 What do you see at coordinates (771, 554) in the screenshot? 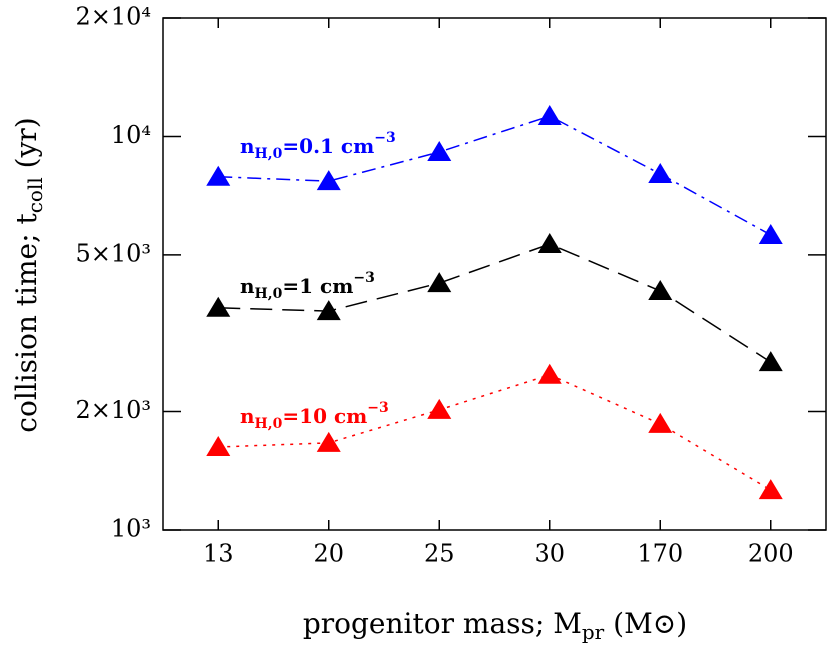
I see `x-tick-label: 200` at bounding box center [771, 554].